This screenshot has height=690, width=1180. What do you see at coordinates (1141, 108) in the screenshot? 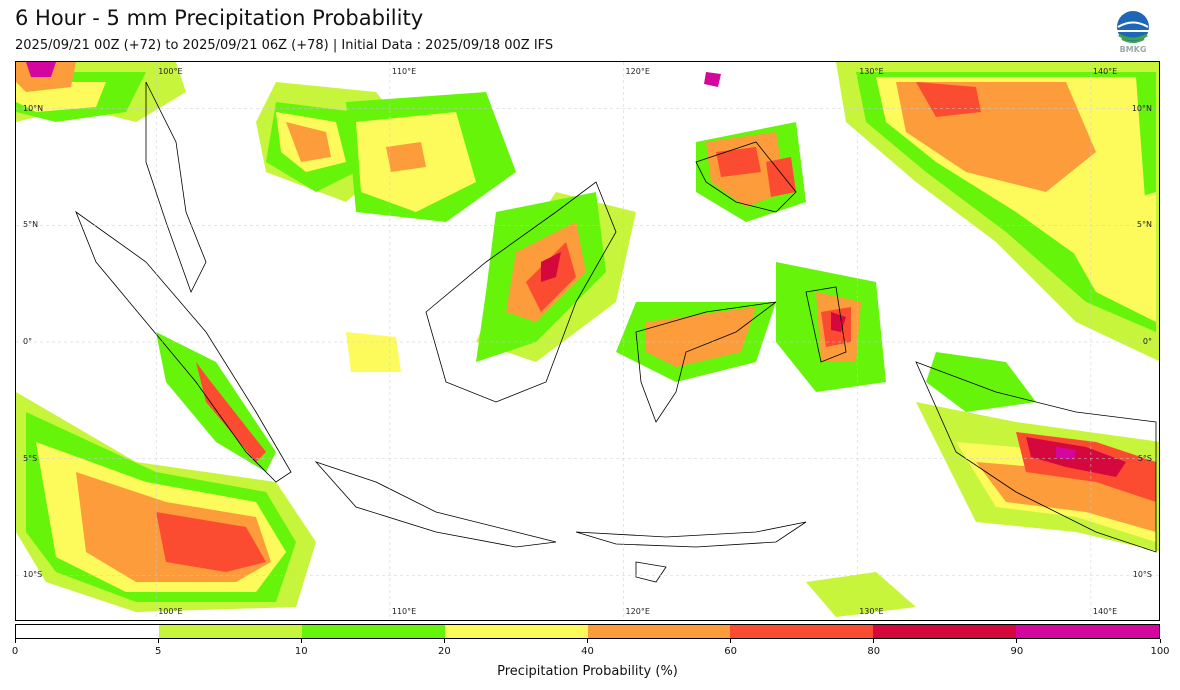
I see `lat-label-right: 10°N` at bounding box center [1141, 108].